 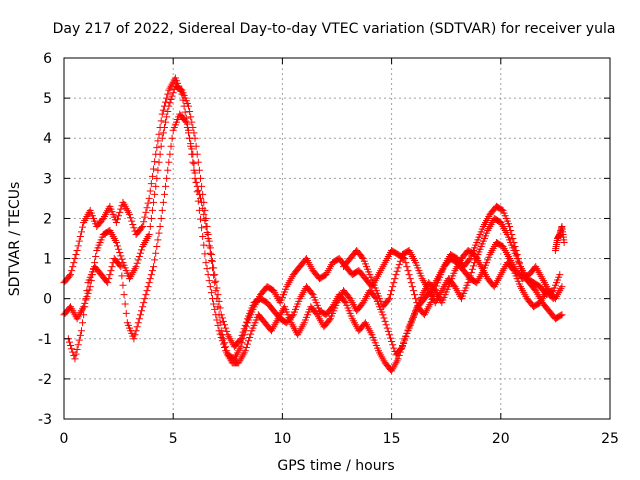 What do you see at coordinates (47, 219) in the screenshot?
I see `y-tick-label: 2` at bounding box center [47, 219].